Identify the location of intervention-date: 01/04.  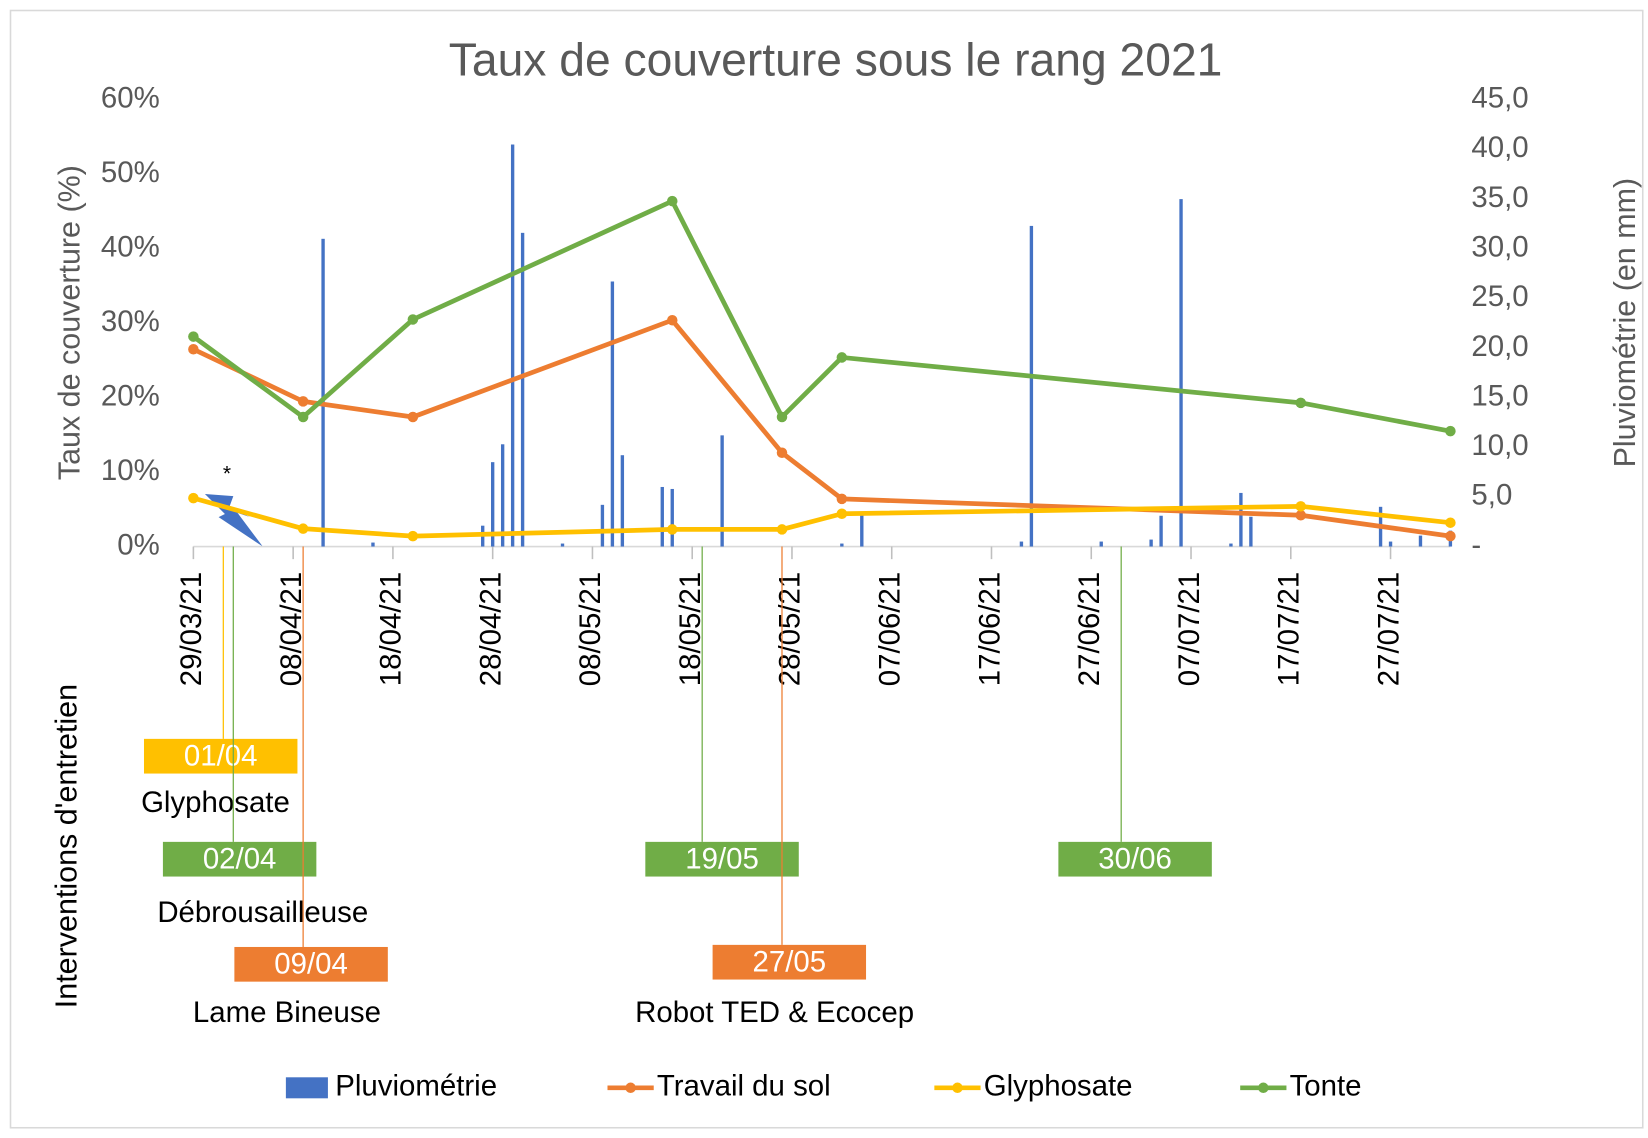
(221, 756).